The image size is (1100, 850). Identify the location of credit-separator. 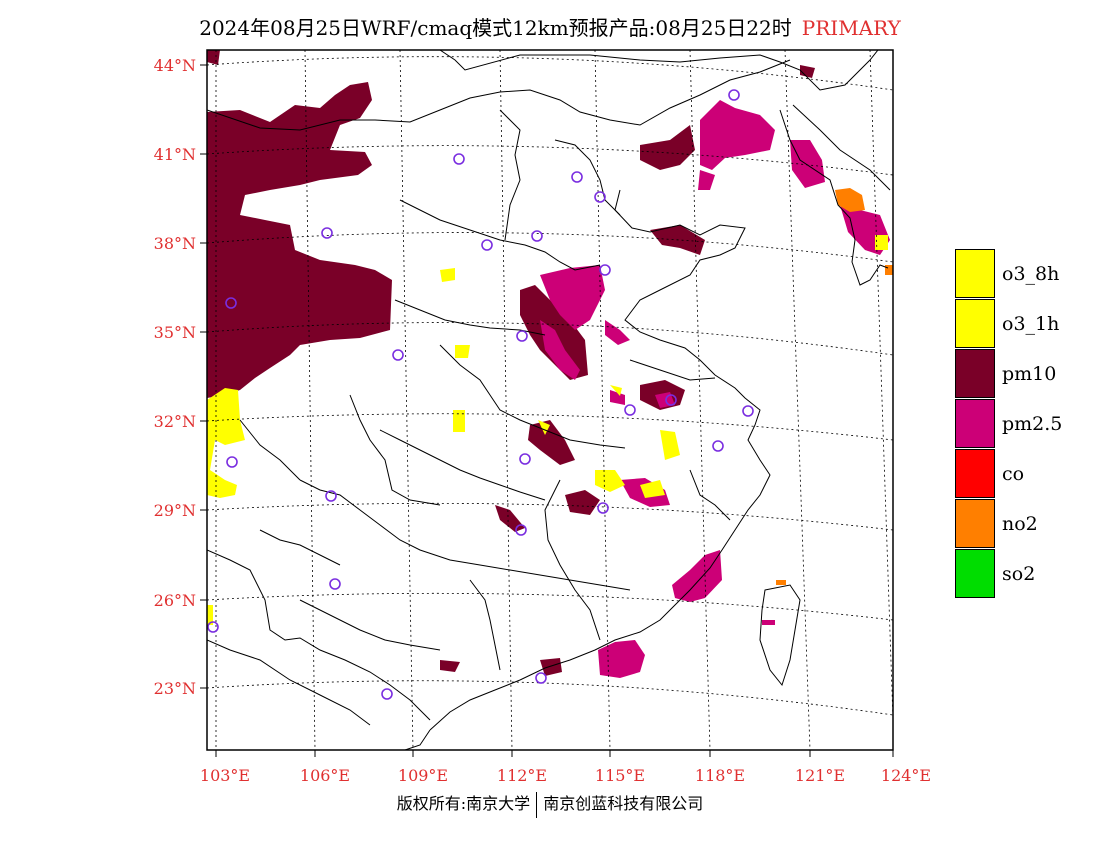
(537, 804).